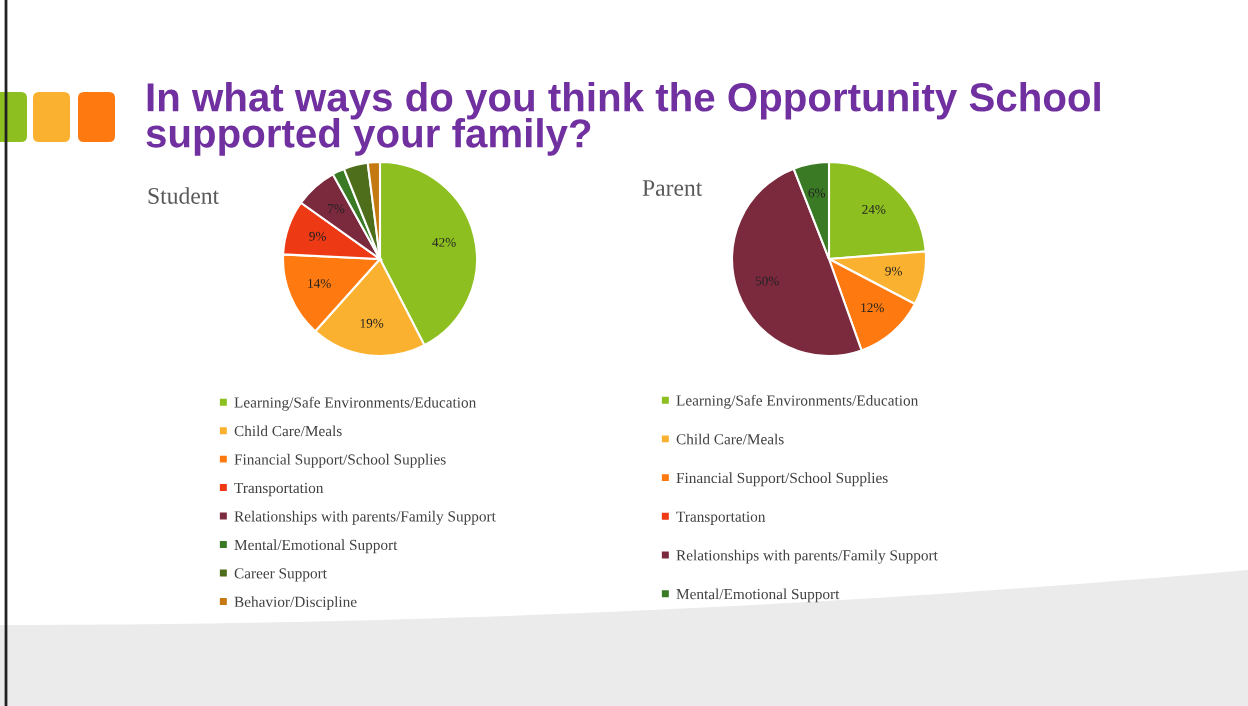 Image resolution: width=1248 pixels, height=706 pixels. I want to click on data-label: 6%, so click(817, 193).